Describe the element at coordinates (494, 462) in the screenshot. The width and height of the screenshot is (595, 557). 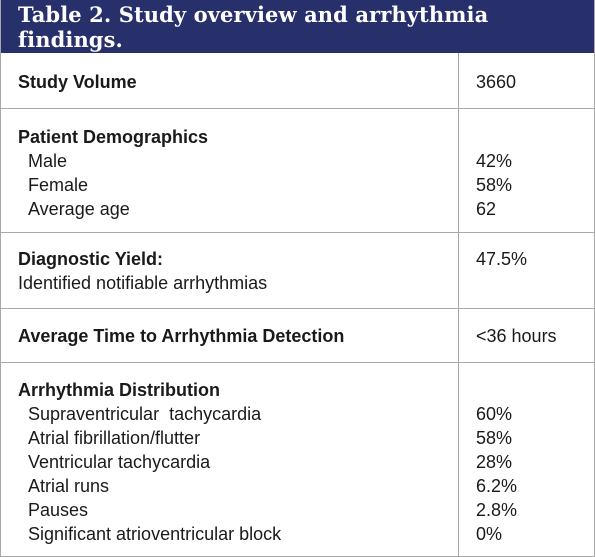
I see `distribution-item-value: 28%` at that location.